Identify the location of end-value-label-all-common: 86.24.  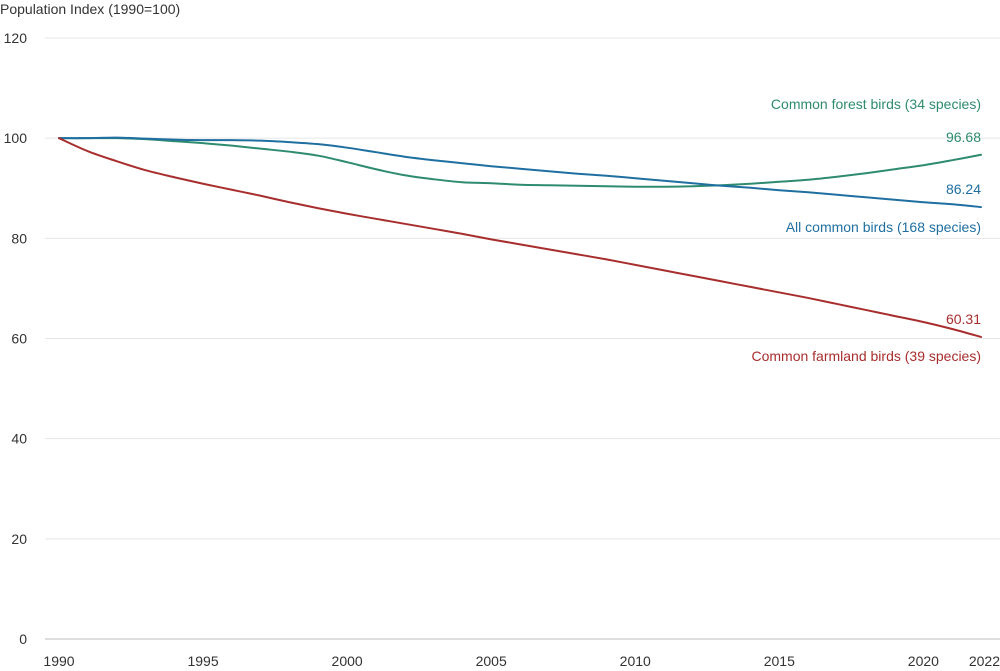
(963, 189).